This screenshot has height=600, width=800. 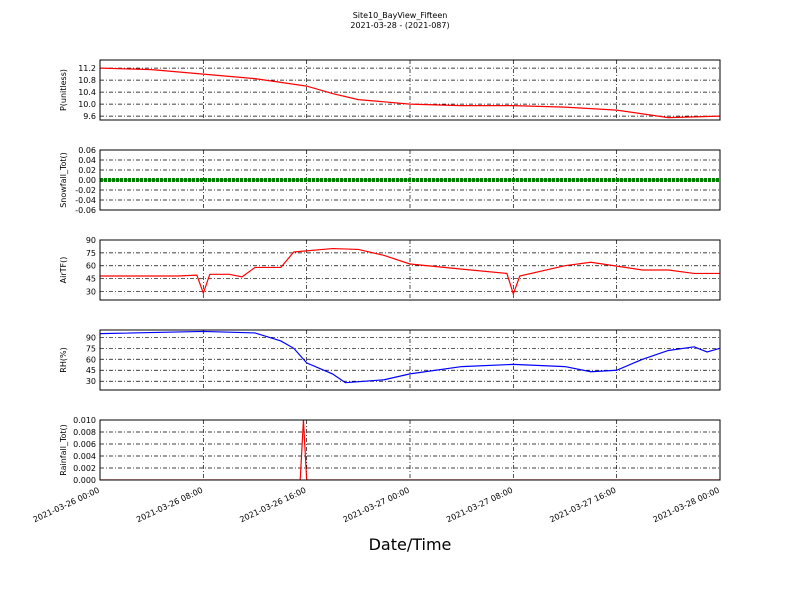 I want to click on x-tick-label: 2021-03-27 00:00, so click(x=376, y=505).